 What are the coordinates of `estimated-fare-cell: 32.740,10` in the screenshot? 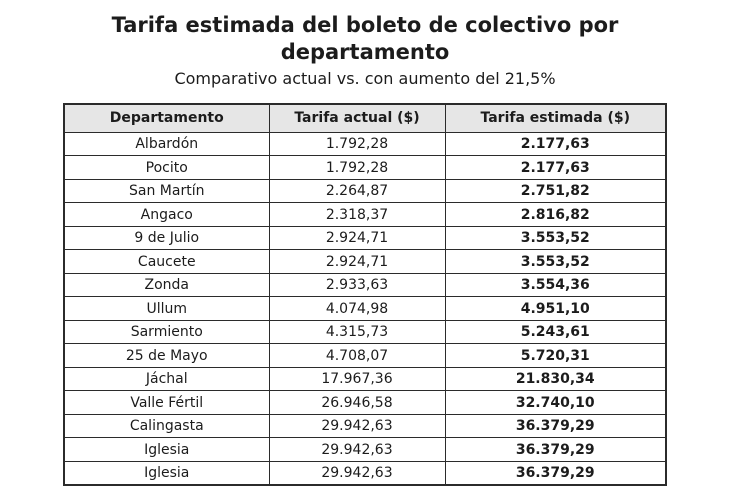 It's located at (555, 402).